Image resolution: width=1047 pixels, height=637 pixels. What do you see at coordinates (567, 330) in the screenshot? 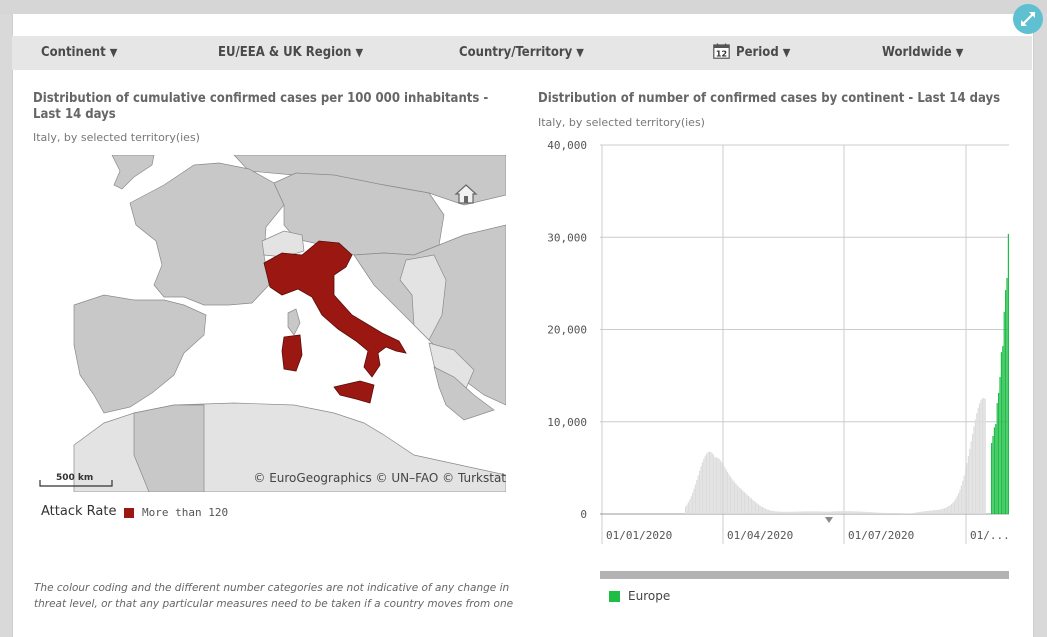
I see `y-tick-label: 20,000` at bounding box center [567, 330].